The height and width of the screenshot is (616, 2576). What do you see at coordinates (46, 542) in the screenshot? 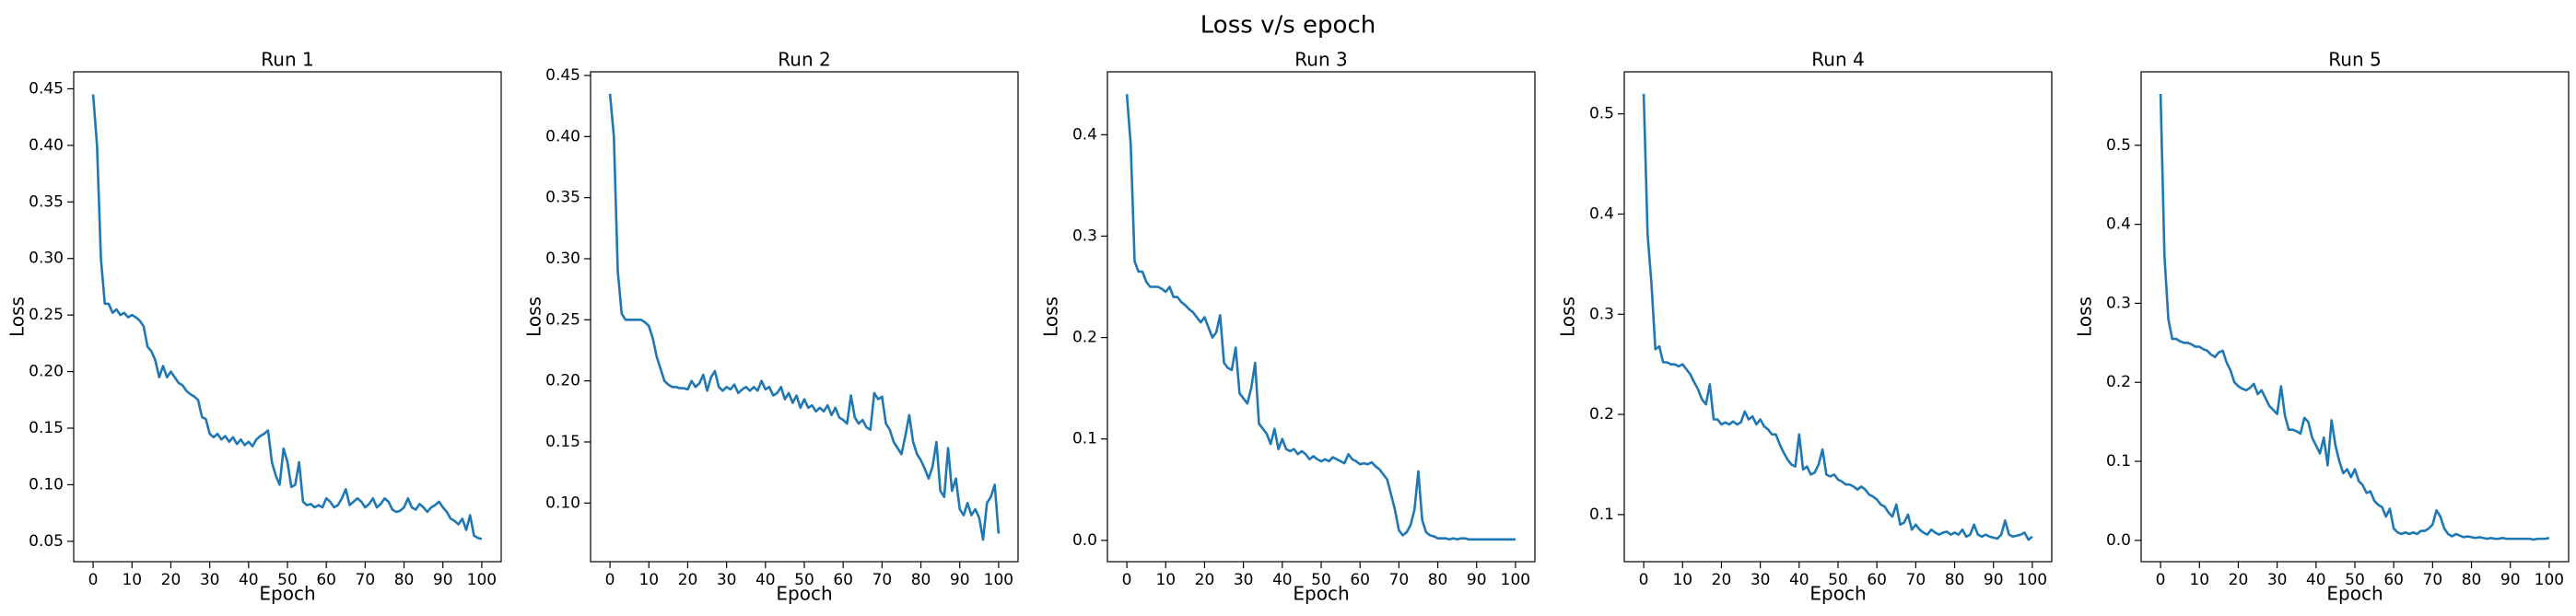
I see `y-tick-label: 0.05` at bounding box center [46, 542].